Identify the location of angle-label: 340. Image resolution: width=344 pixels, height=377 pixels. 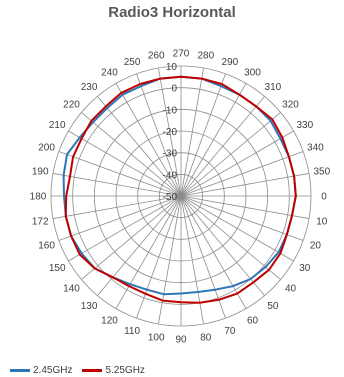
(315, 148).